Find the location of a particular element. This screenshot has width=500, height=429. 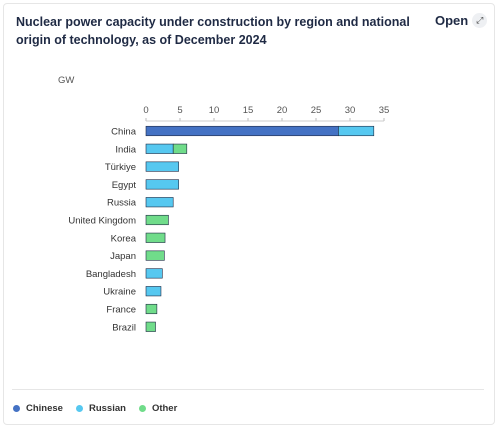

category-label: United Kingdom is located at coordinates (102, 221).